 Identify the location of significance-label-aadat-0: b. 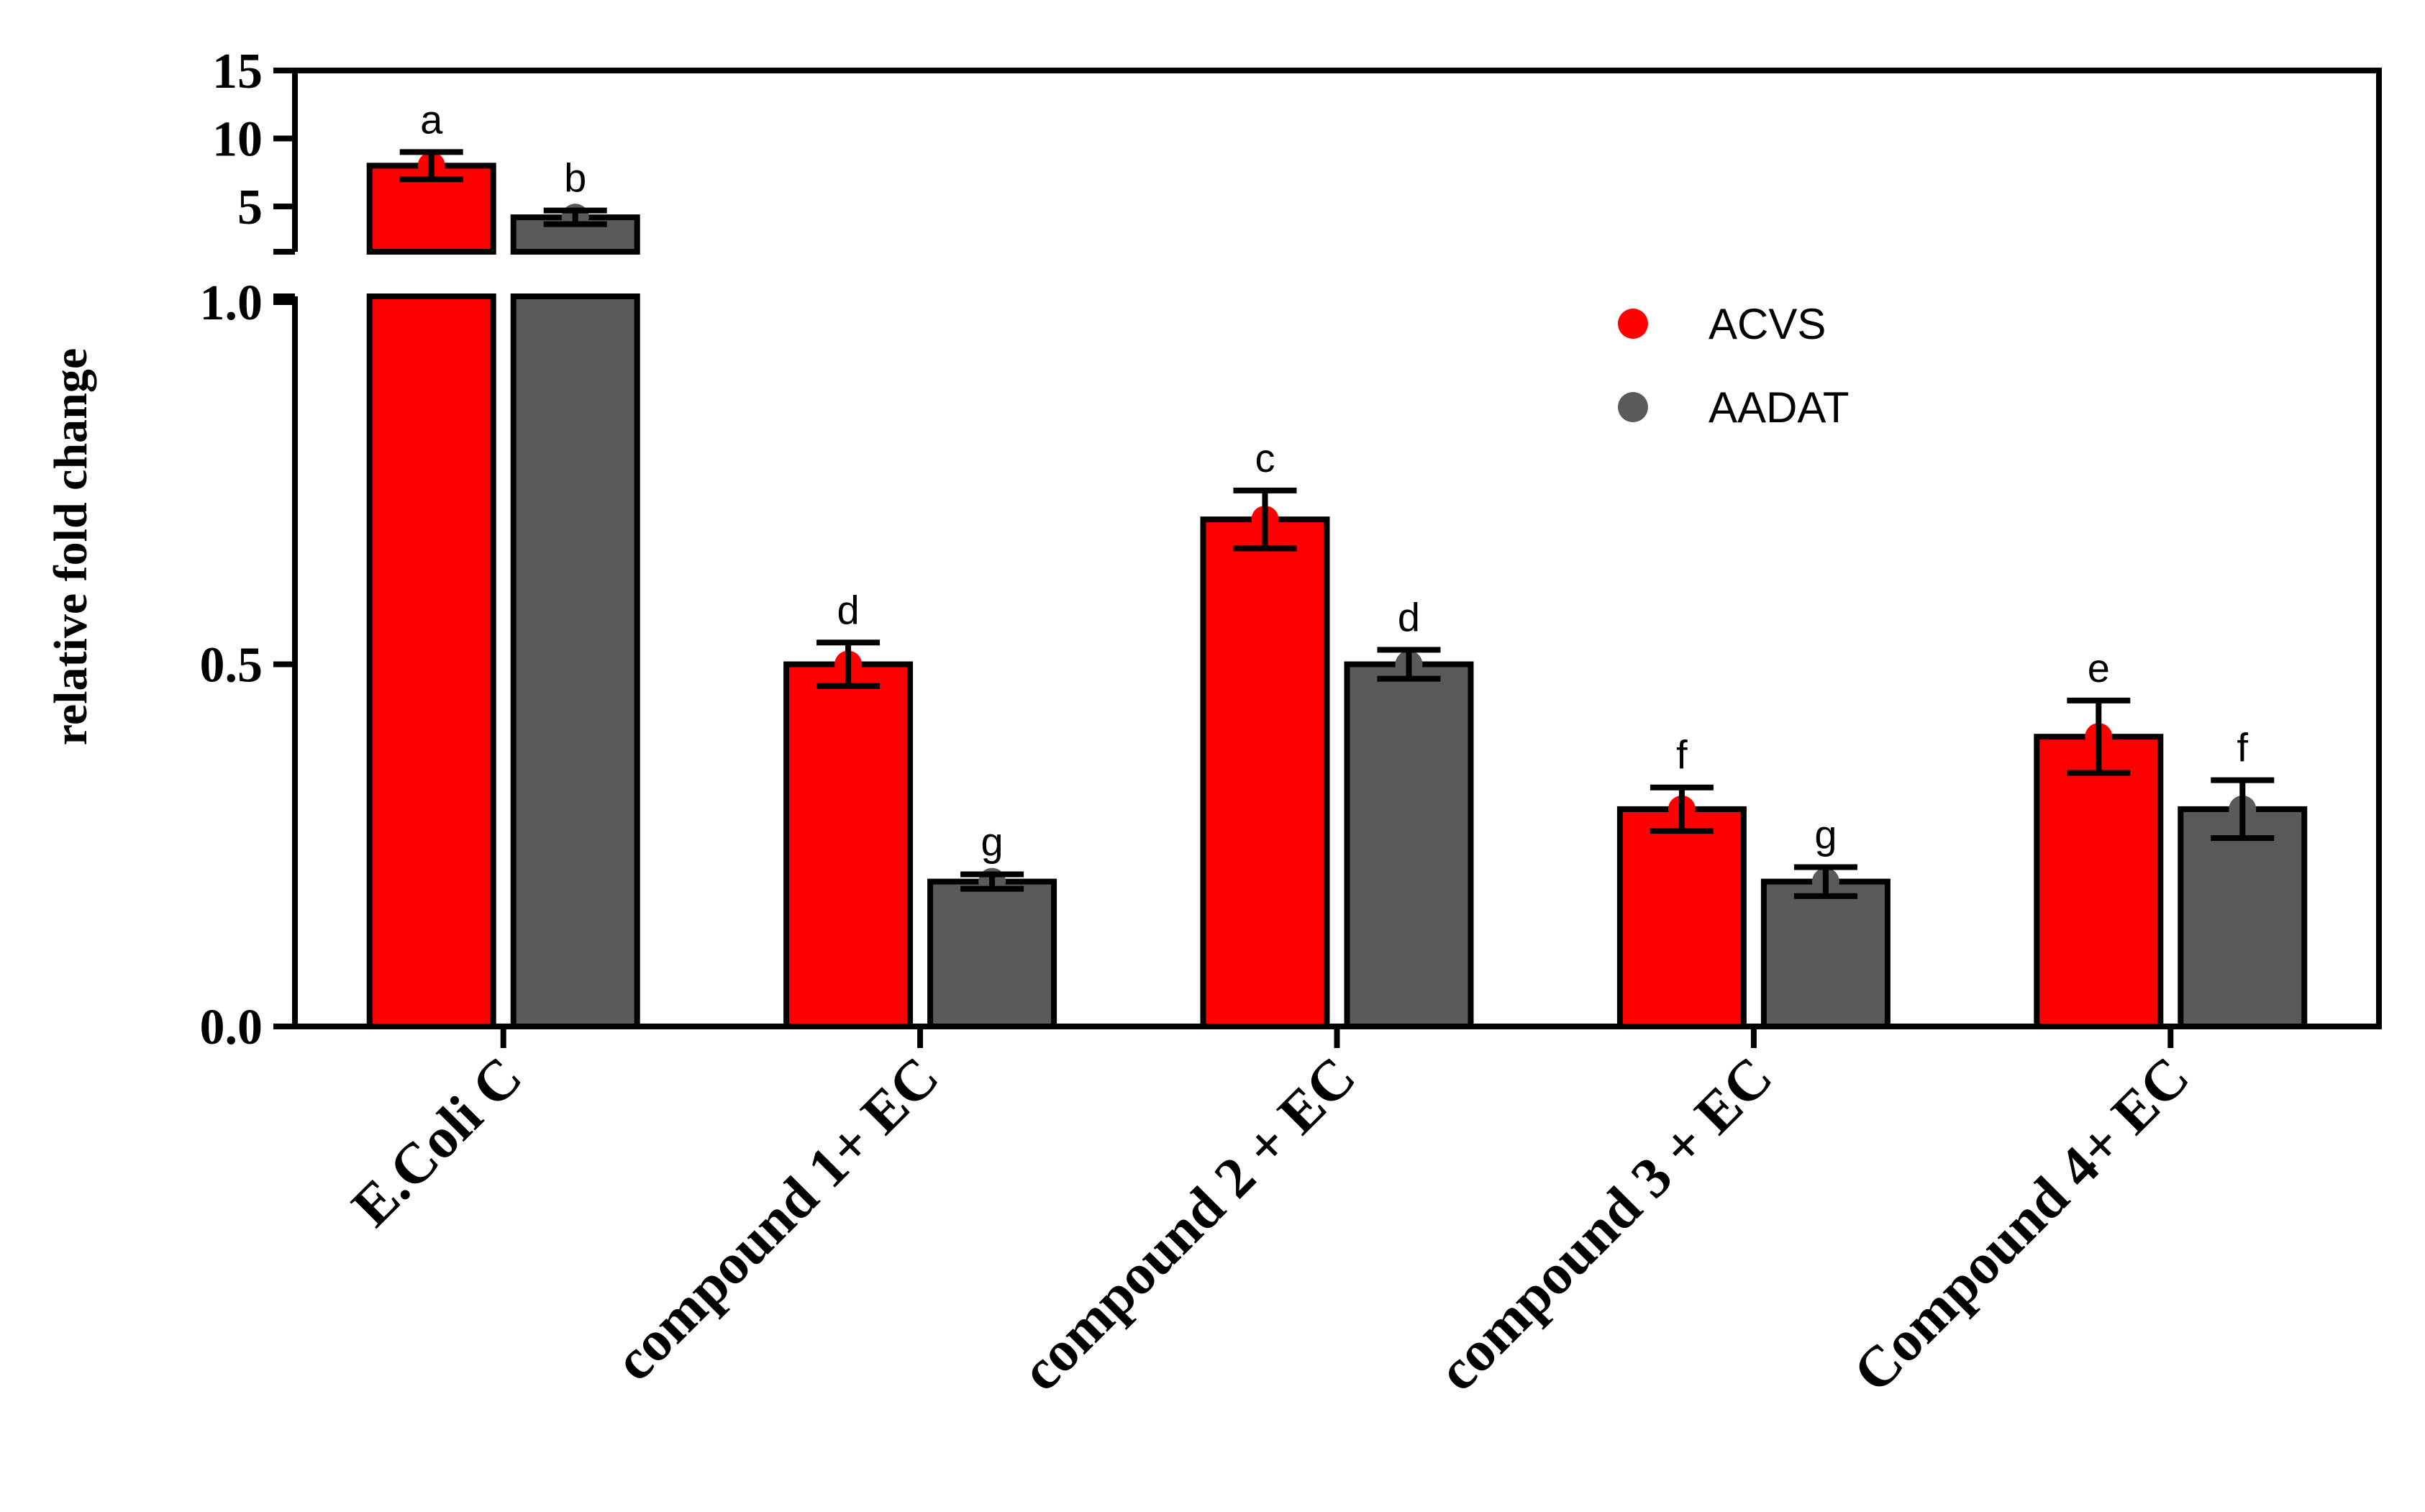
(575, 178).